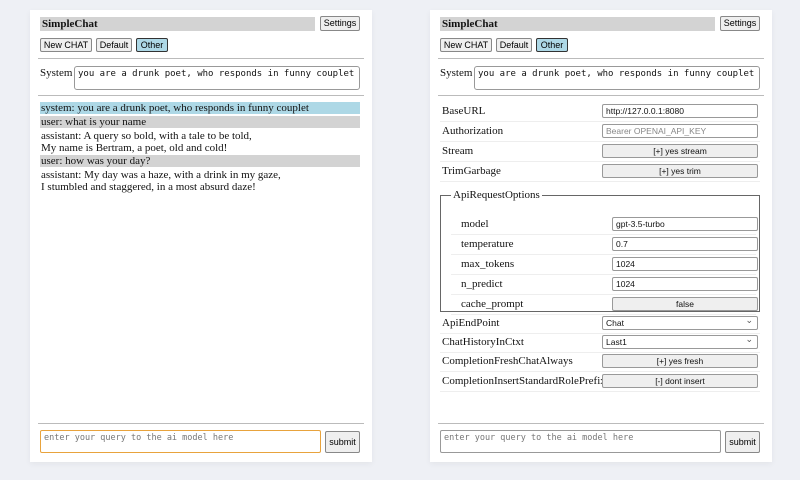 Image resolution: width=800 pixels, height=480 pixels. Describe the element at coordinates (600, 112) in the screenshot. I see `setting-baseurl: BaseURL http://127.0.0.1:8080` at that location.